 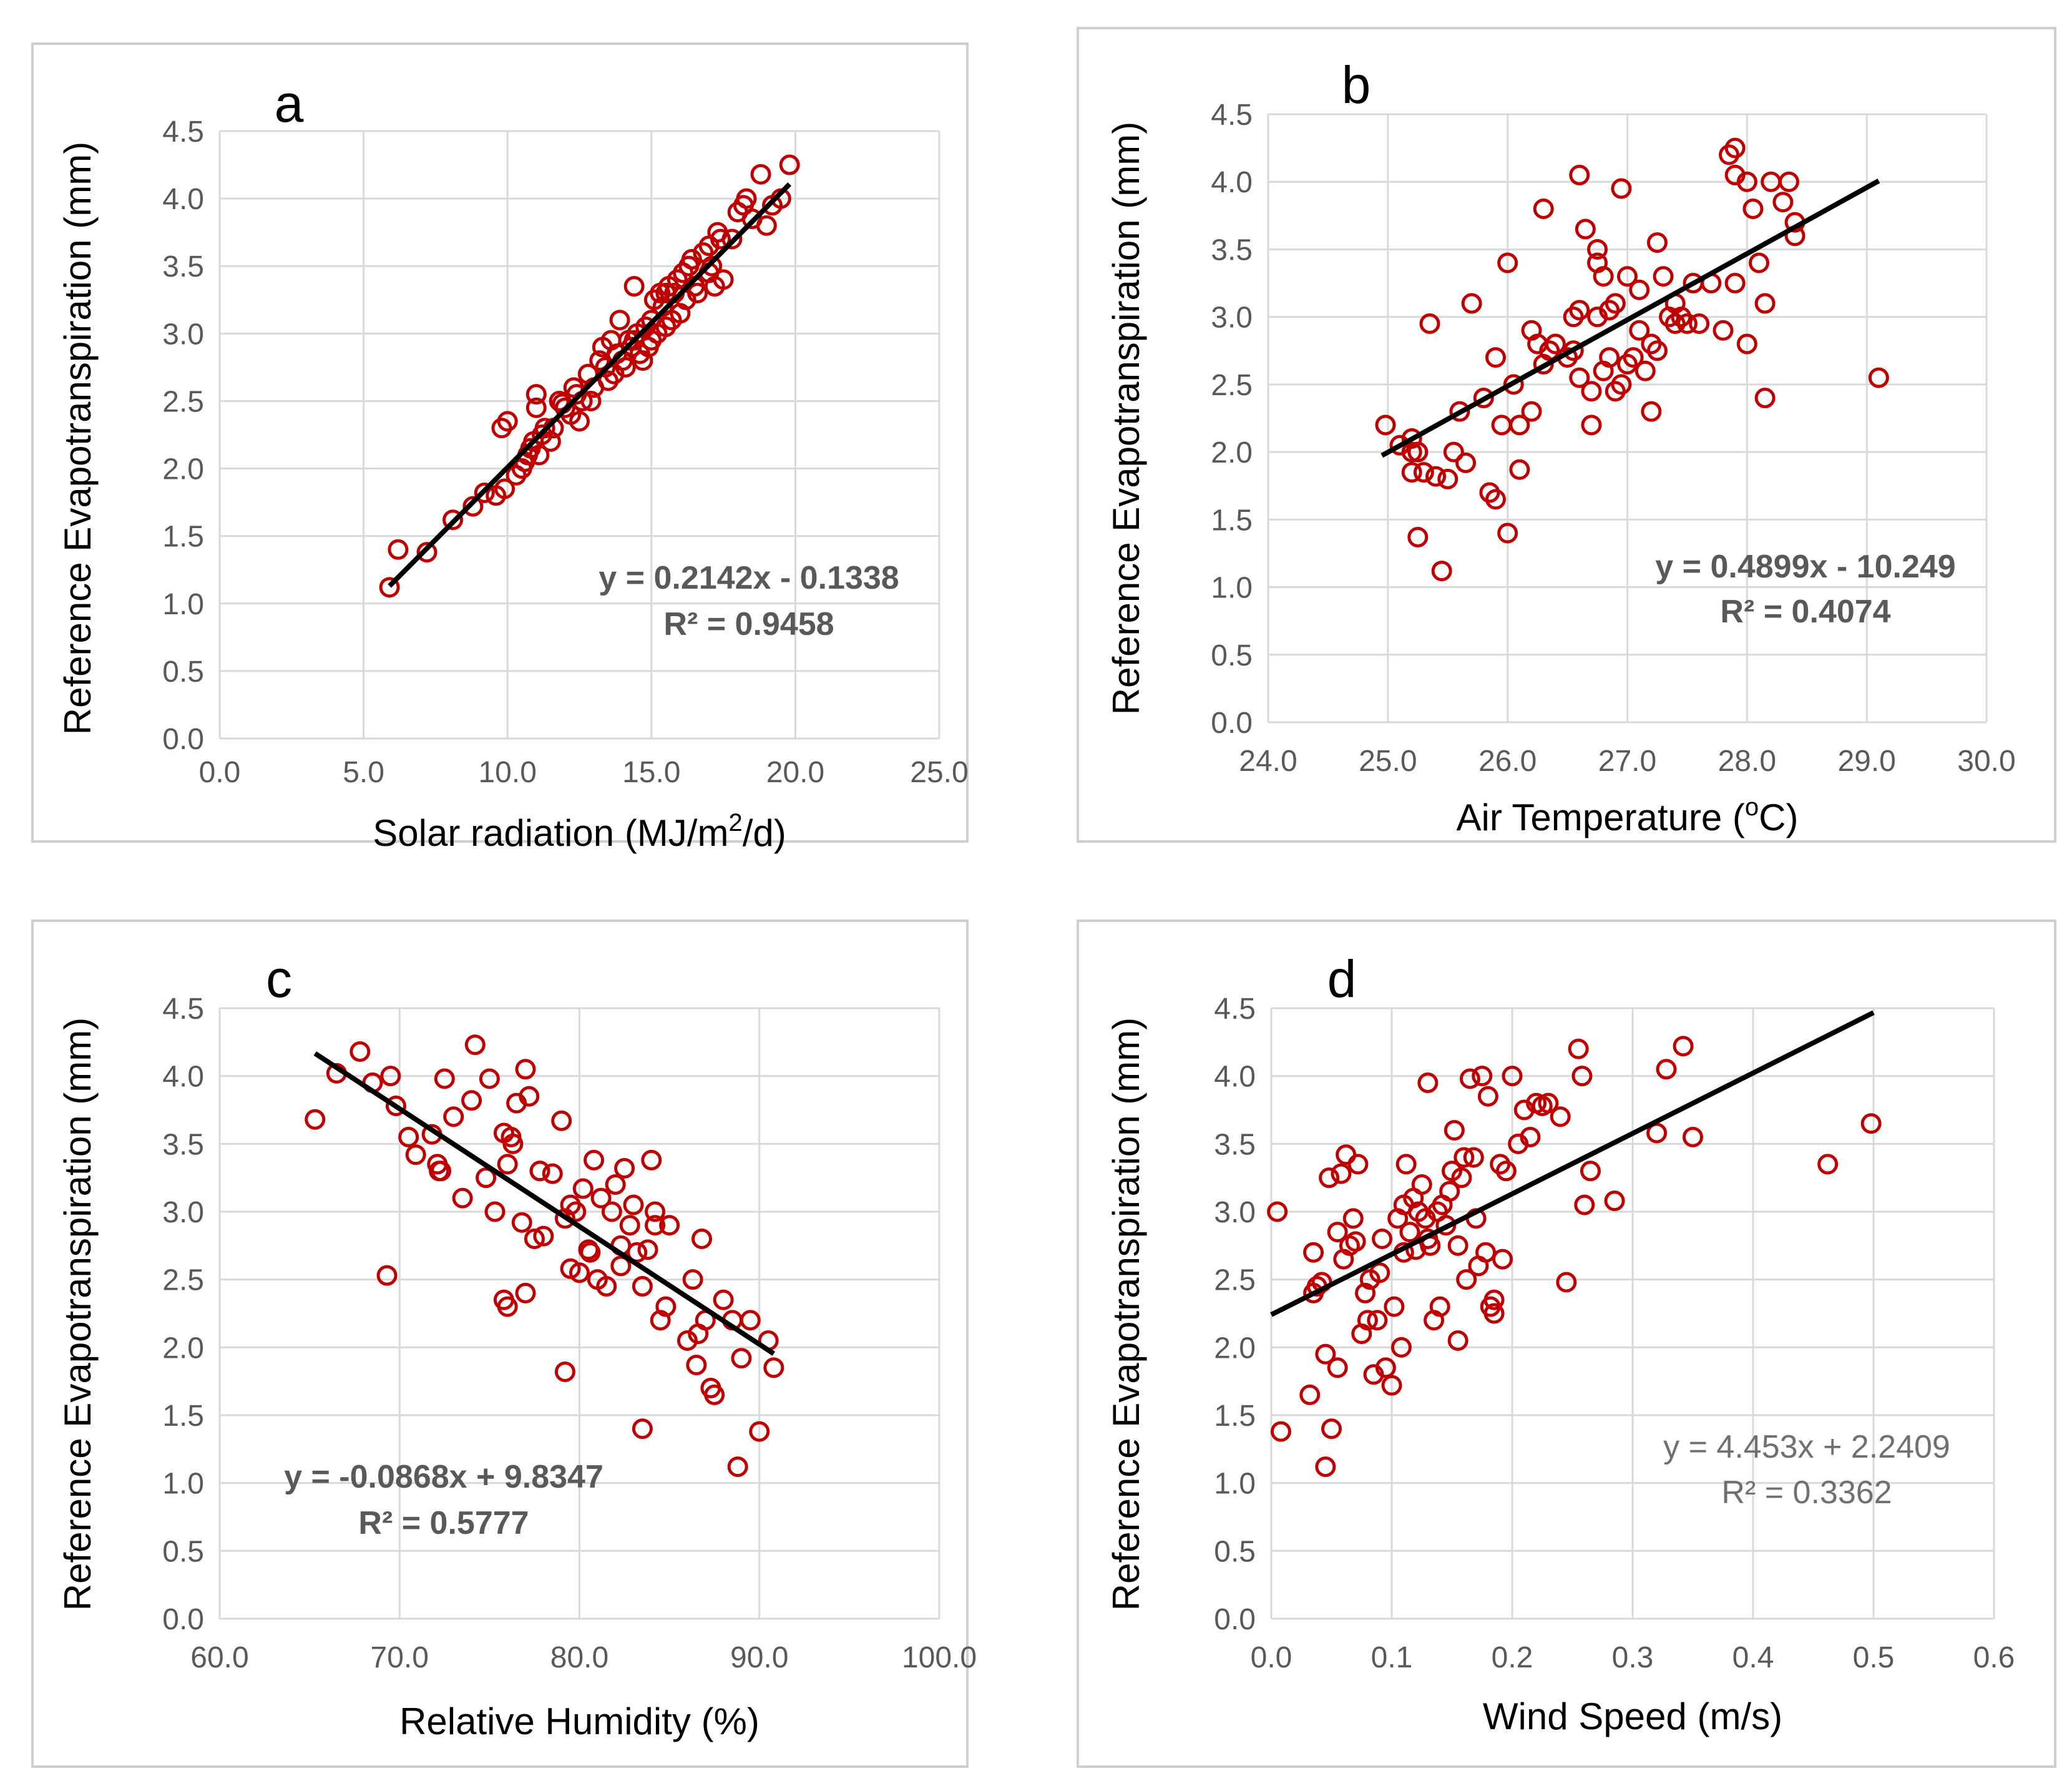 What do you see at coordinates (579, 1658) in the screenshot?
I see `x-tick-label: 80.0` at bounding box center [579, 1658].